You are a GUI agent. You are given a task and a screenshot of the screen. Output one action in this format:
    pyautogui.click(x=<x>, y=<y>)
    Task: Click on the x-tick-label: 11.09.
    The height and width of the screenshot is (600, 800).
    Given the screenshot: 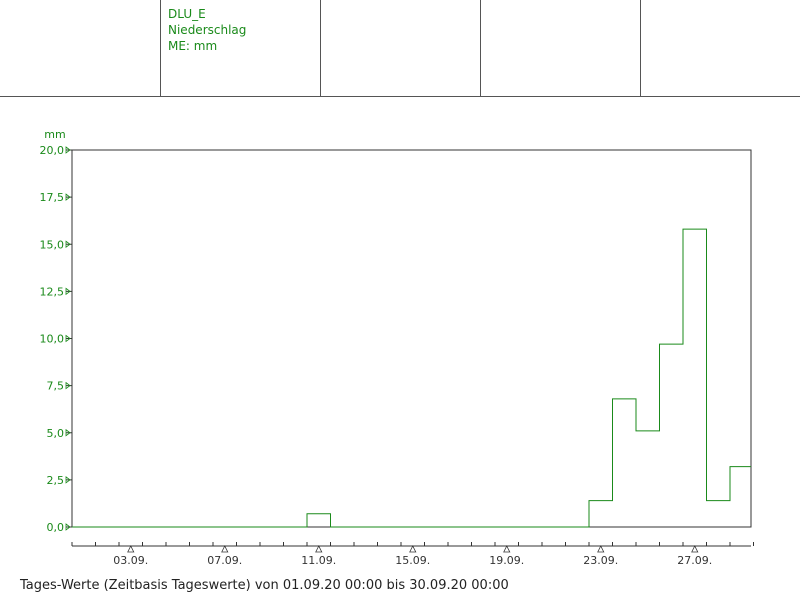 What is the action you would take?
    pyautogui.click(x=318, y=560)
    